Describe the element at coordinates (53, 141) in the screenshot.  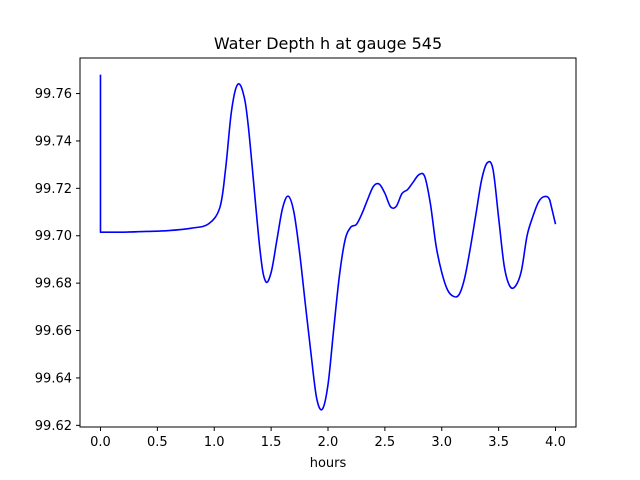
I see `y-tick-label: 99.74` at that location.